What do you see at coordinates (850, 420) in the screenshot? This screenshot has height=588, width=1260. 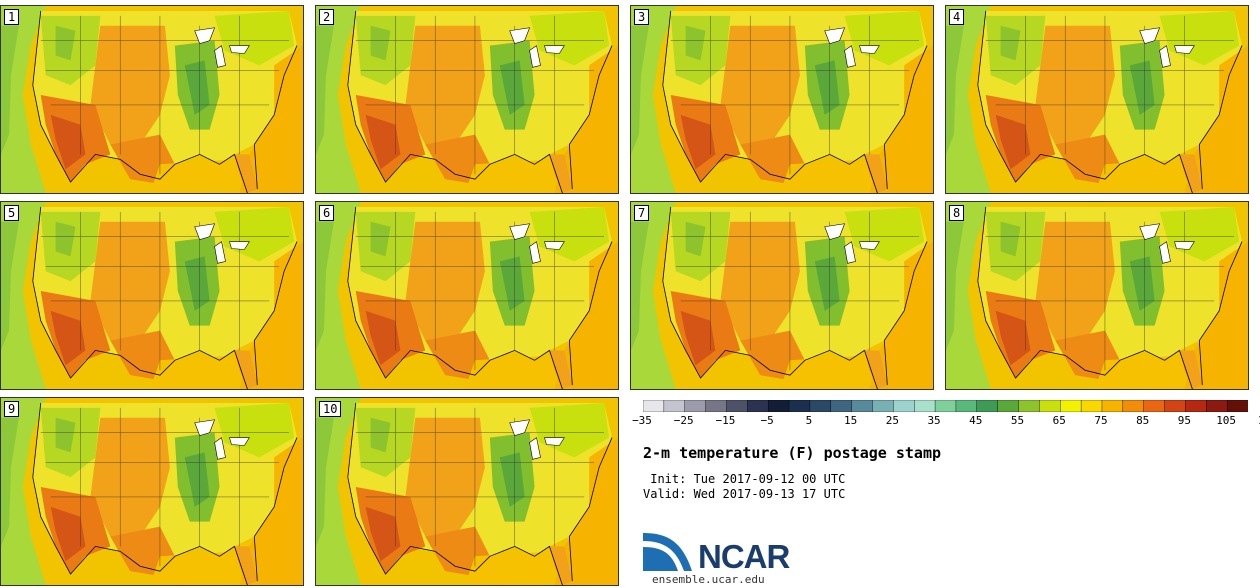 I see `colorbar-tick-label: 15` at bounding box center [850, 420].